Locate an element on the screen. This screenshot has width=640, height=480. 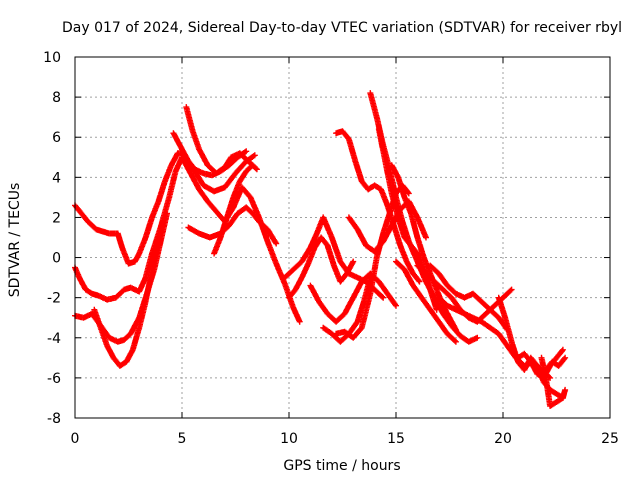
x-tick-label: 25 is located at coordinates (610, 439).